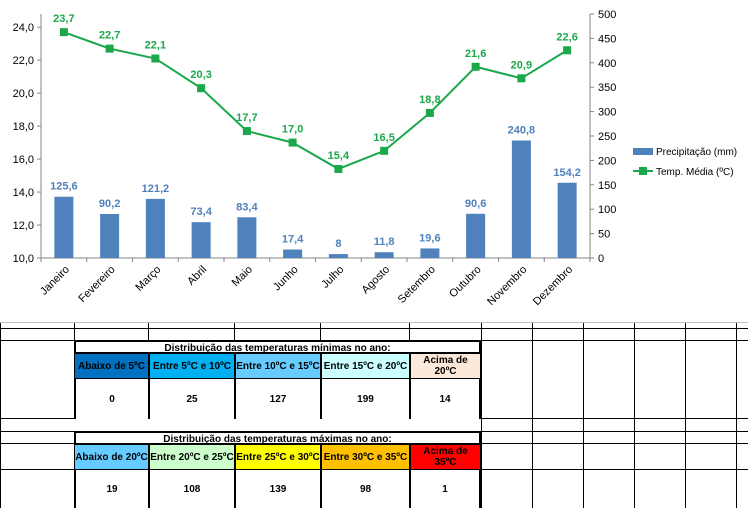 The height and width of the screenshot is (508, 748). What do you see at coordinates (23, 127) in the screenshot?
I see `left-axis-tick-label: 18,0` at bounding box center [23, 127].